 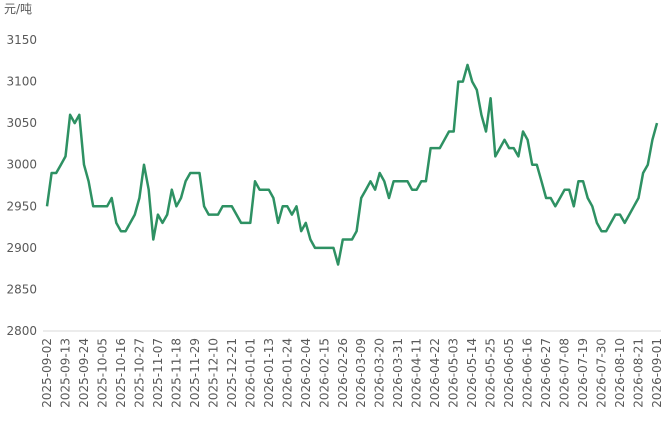 I want to click on x-tick-label: 2026-03-20, so click(x=380, y=373).